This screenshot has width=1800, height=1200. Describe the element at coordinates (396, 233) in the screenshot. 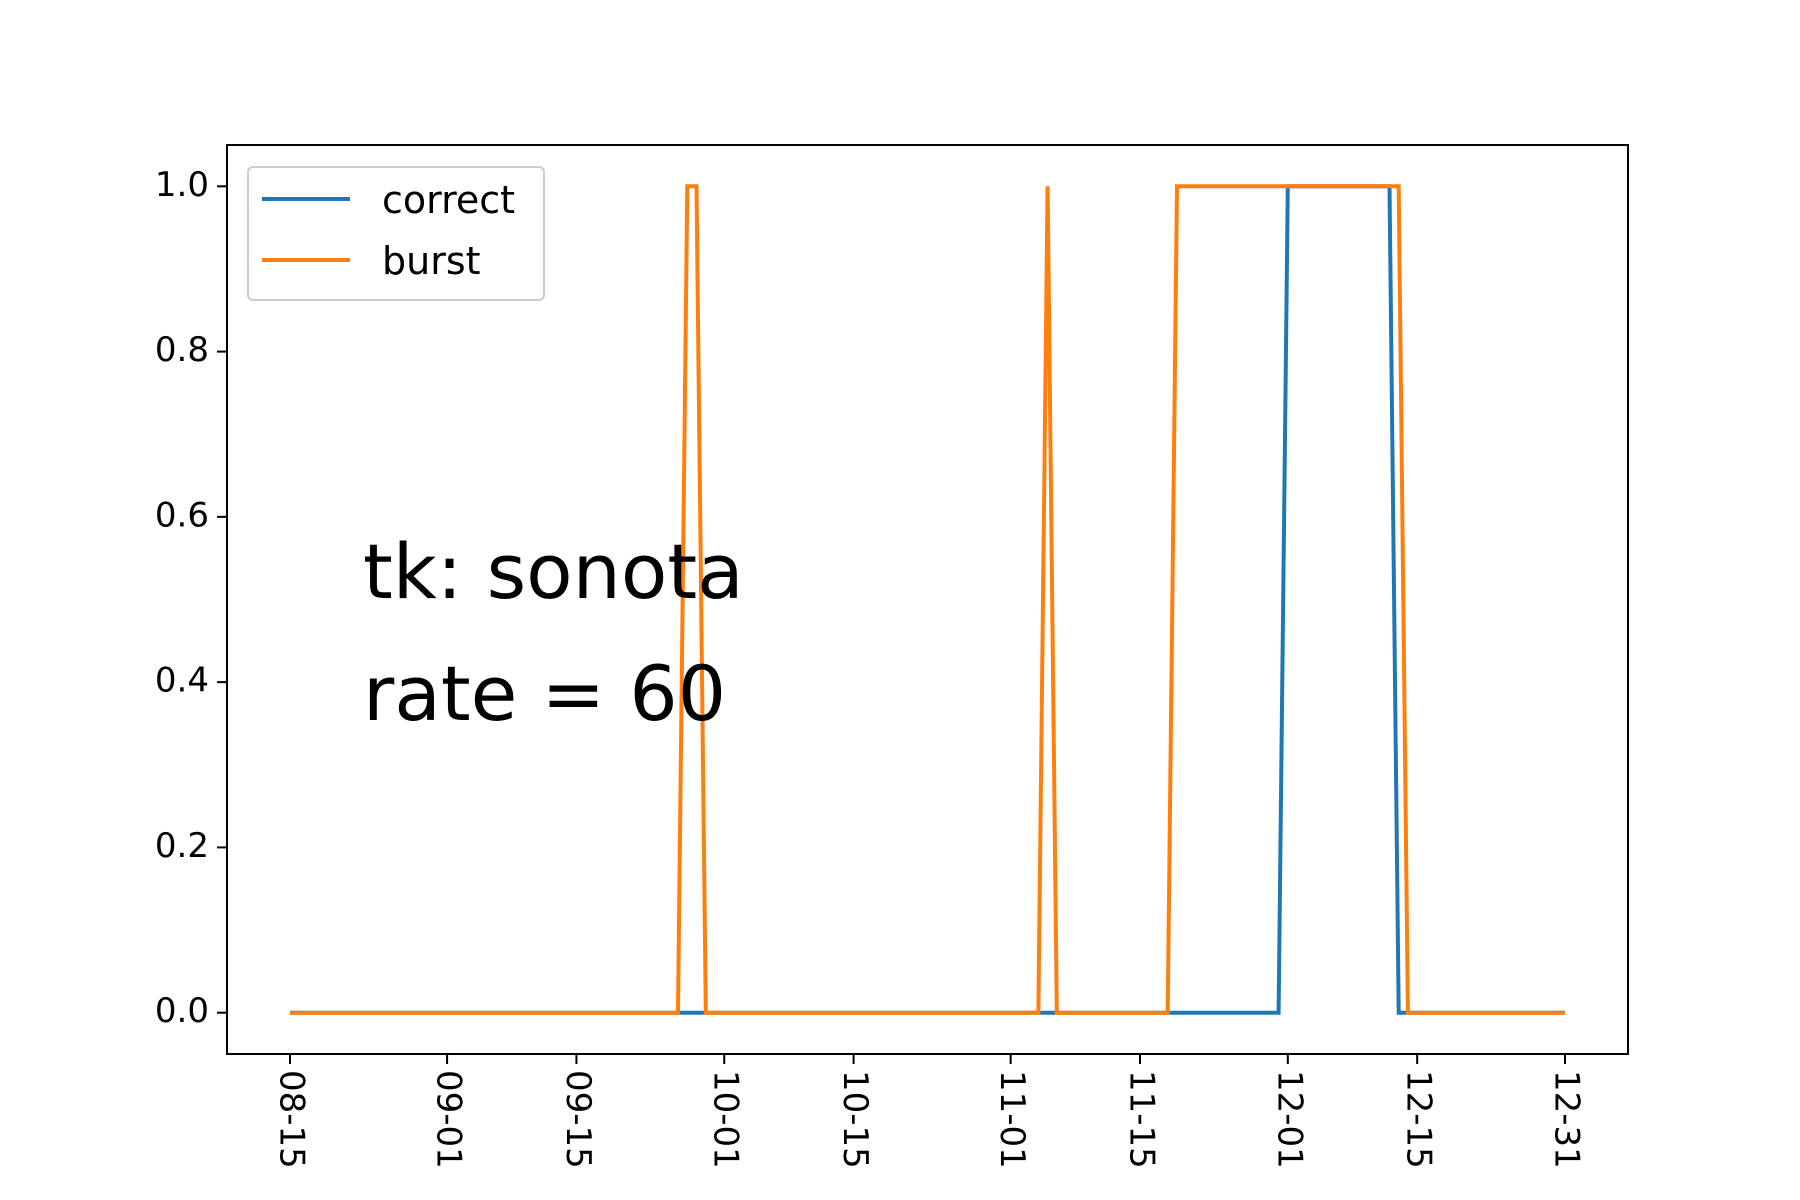

I see `legend: correct burst` at that location.